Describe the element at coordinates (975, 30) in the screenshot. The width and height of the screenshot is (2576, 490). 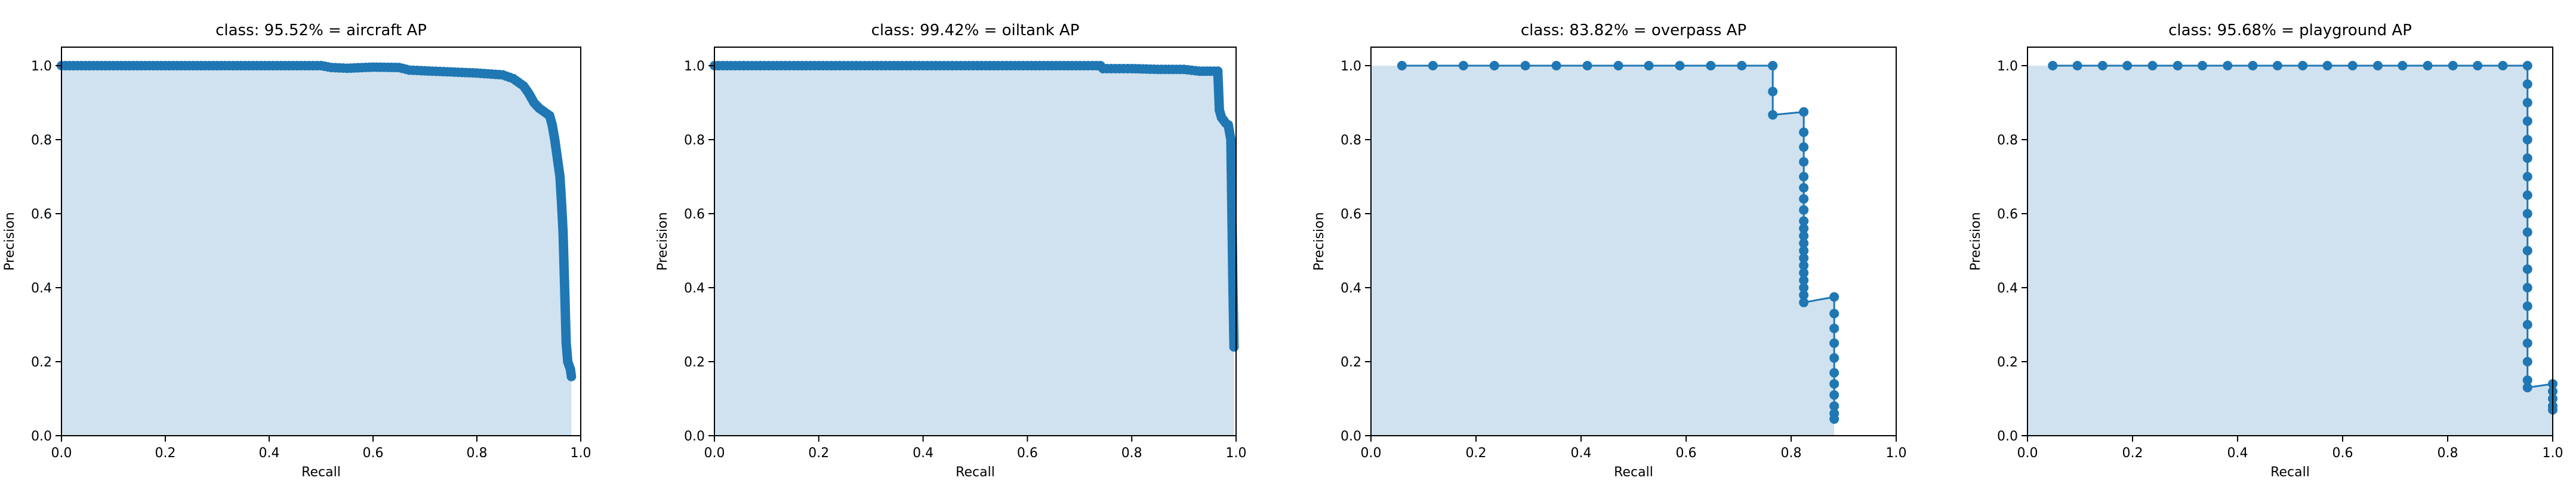
I see `chart-title: class: 99.42% = oiltank AP` at that location.